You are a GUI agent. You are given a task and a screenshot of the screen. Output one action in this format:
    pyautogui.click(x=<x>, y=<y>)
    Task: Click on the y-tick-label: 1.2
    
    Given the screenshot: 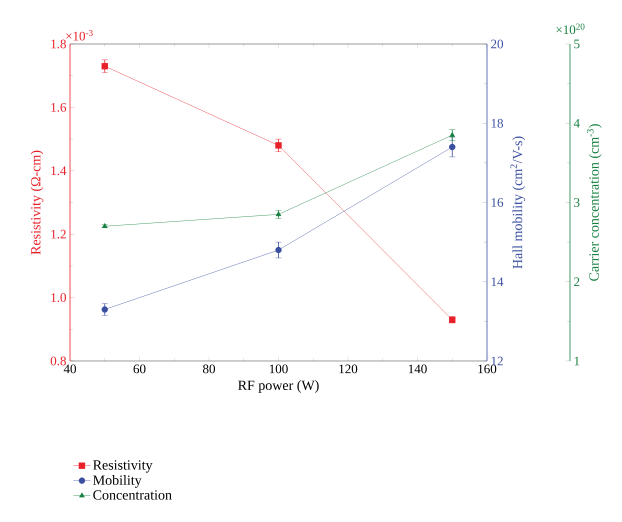 What is the action you would take?
    pyautogui.click(x=58, y=234)
    